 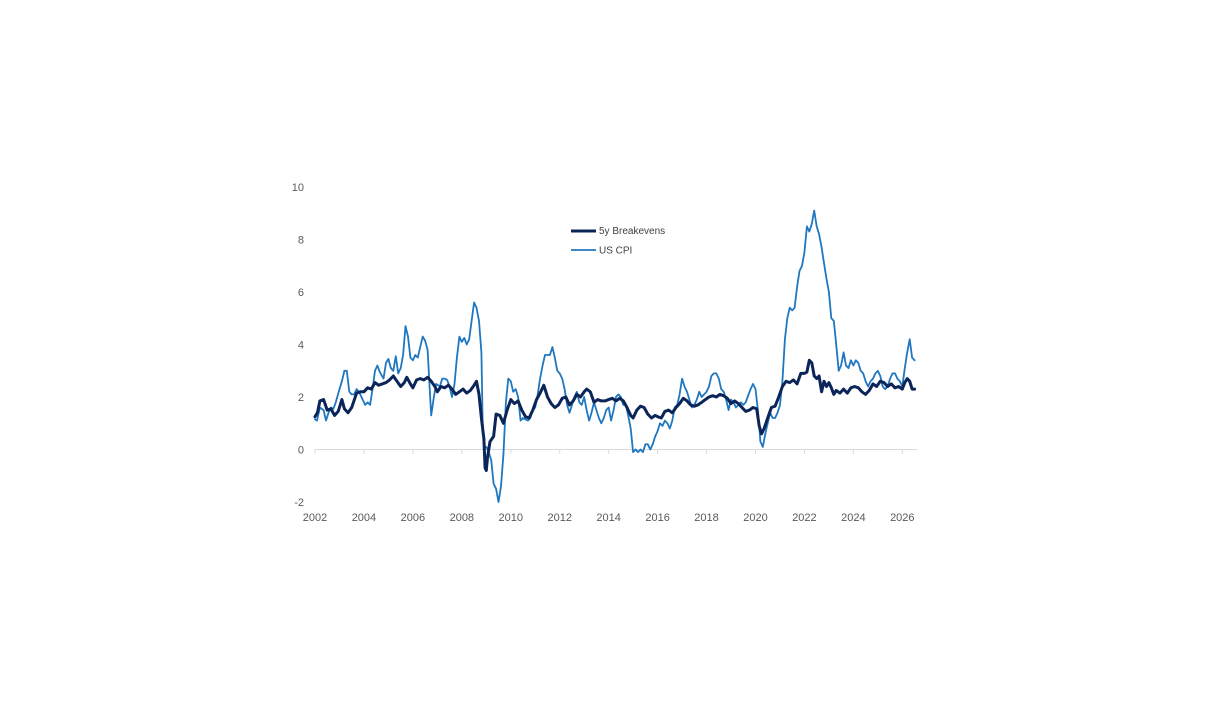 What do you see at coordinates (615, 251) in the screenshot?
I see `legend-label-cpi: US CPI` at bounding box center [615, 251].